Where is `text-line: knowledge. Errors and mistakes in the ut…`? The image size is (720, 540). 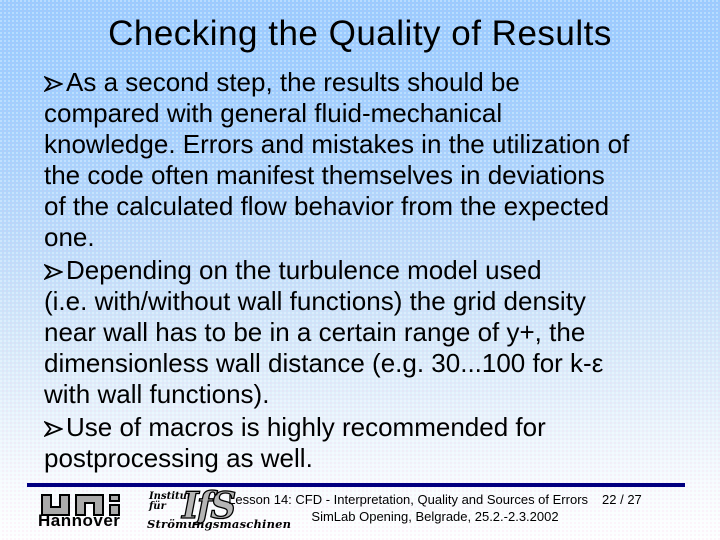 text-line: knowledge. Errors and mistakes in the ut… is located at coordinates (337, 144).